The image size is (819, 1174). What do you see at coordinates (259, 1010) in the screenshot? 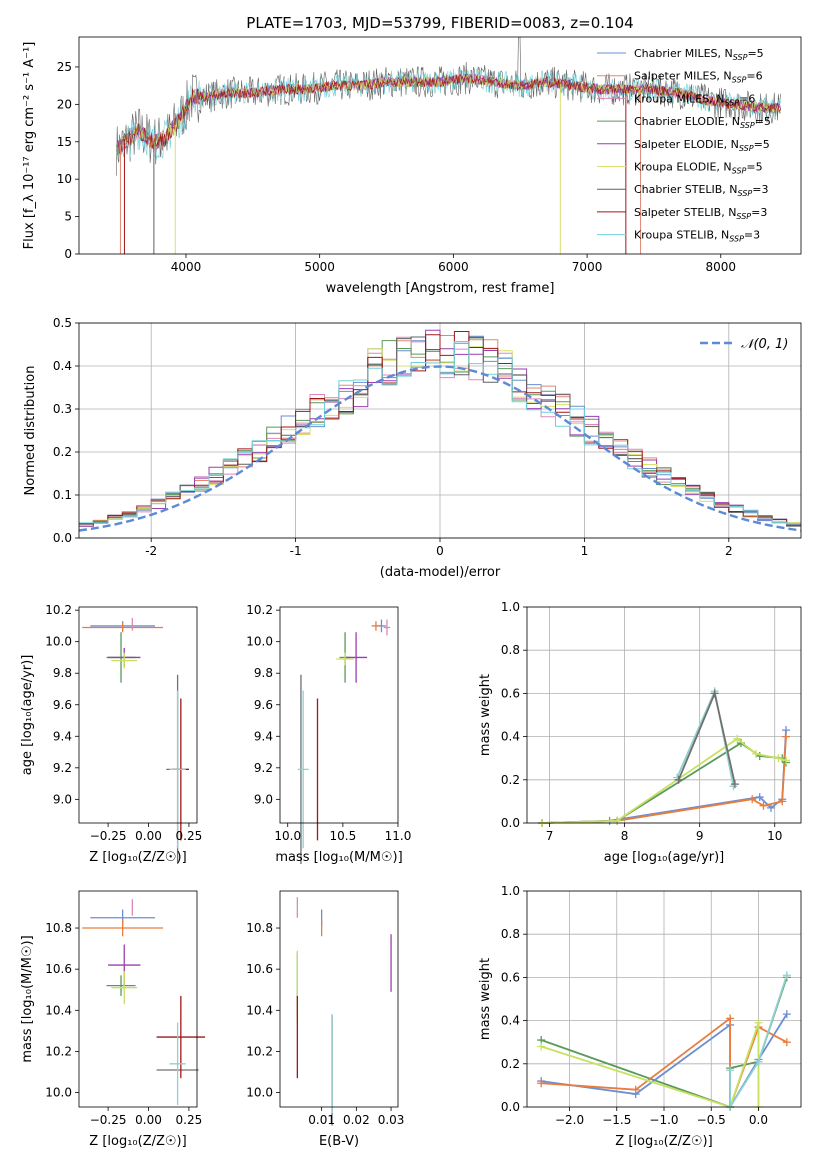
I see `mass_vs_ebv-y-tick-label: 10.4` at bounding box center [259, 1010].